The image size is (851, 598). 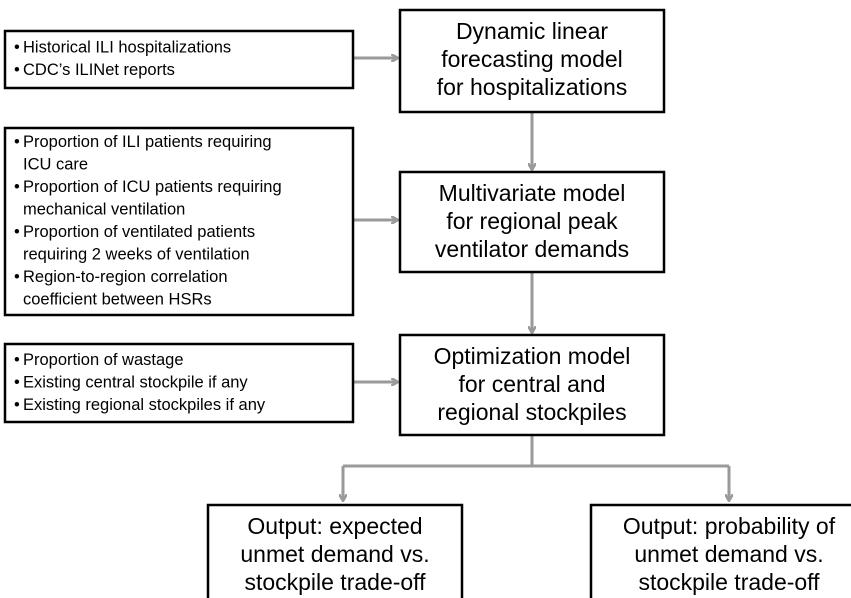 I want to click on input-text: coefficient between HSRs, so click(x=117, y=300).